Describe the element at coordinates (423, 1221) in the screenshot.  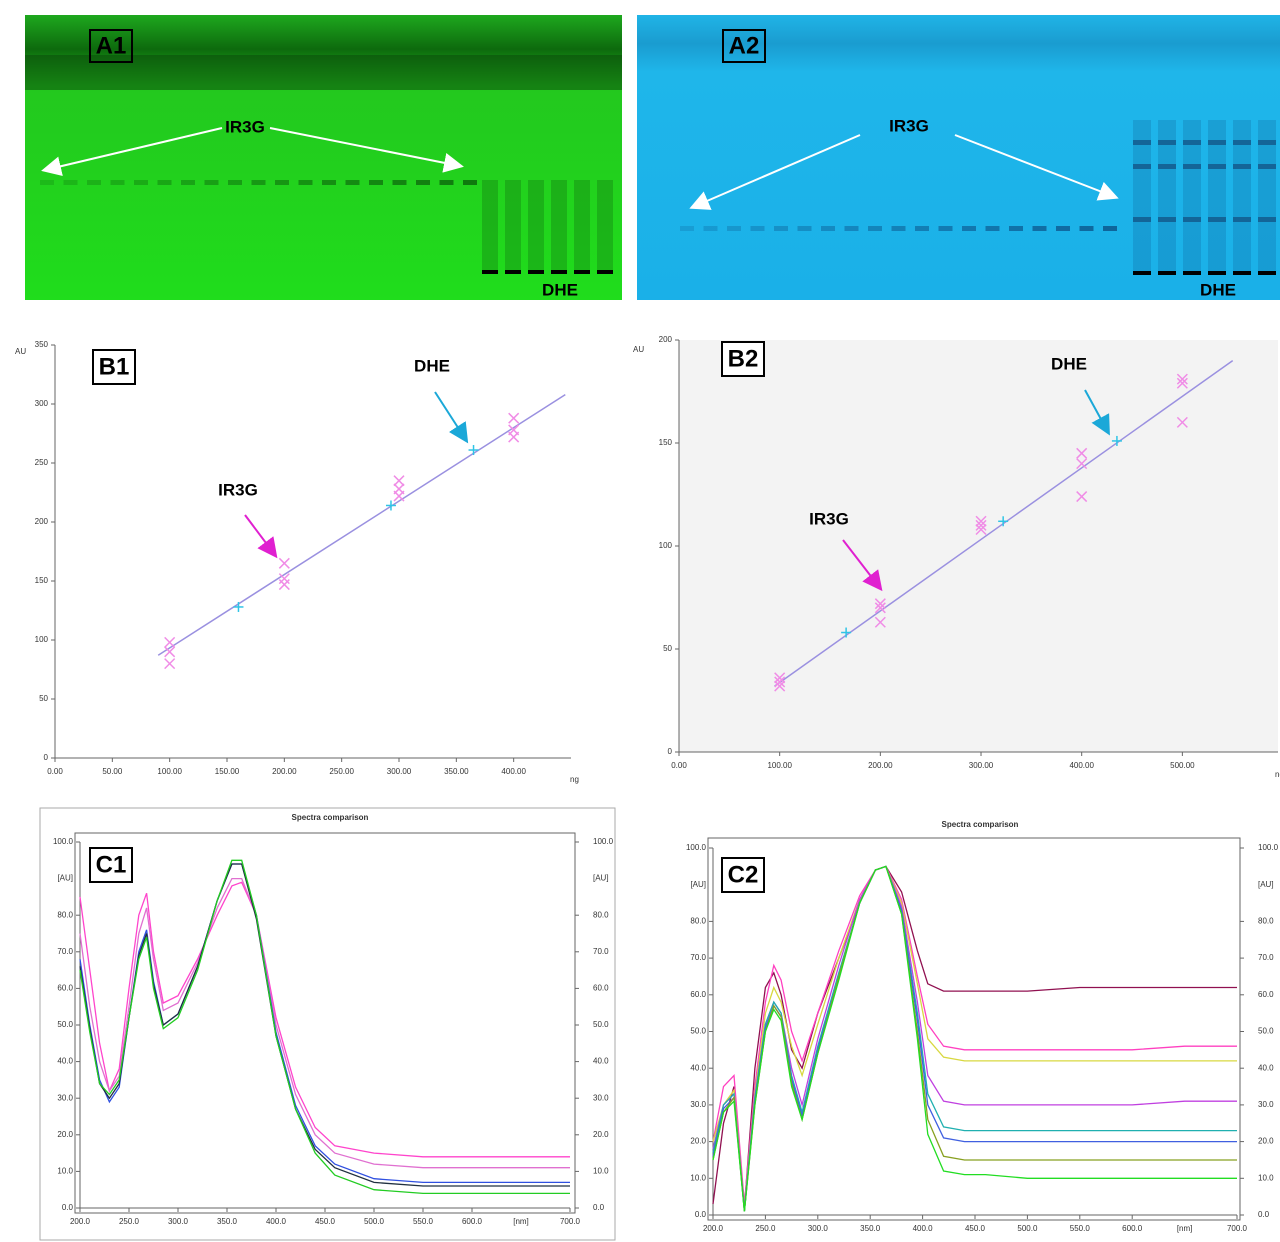
I see `x-tick-label: 550.0` at that location.